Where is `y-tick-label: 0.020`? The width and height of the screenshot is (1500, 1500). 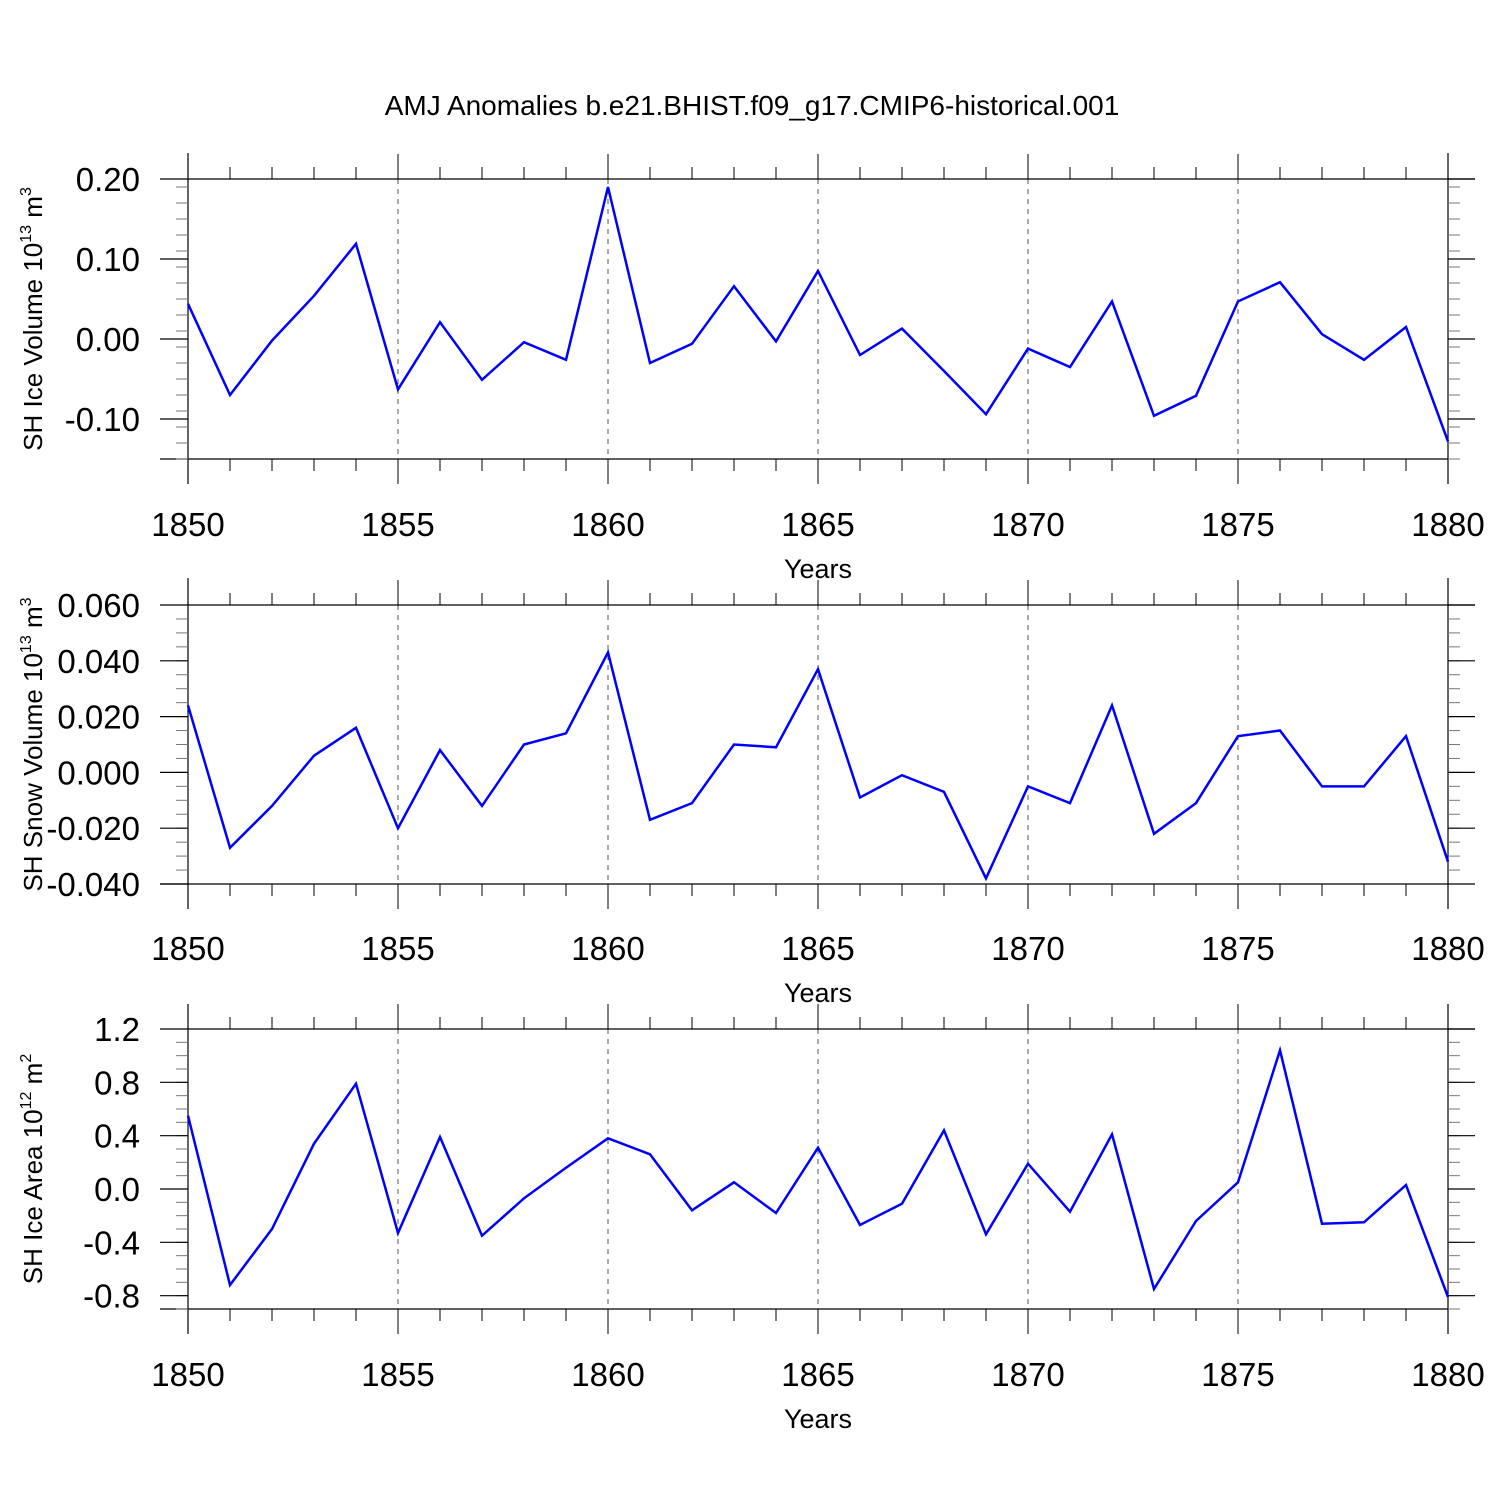 y-tick-label: 0.020 is located at coordinates (98, 717).